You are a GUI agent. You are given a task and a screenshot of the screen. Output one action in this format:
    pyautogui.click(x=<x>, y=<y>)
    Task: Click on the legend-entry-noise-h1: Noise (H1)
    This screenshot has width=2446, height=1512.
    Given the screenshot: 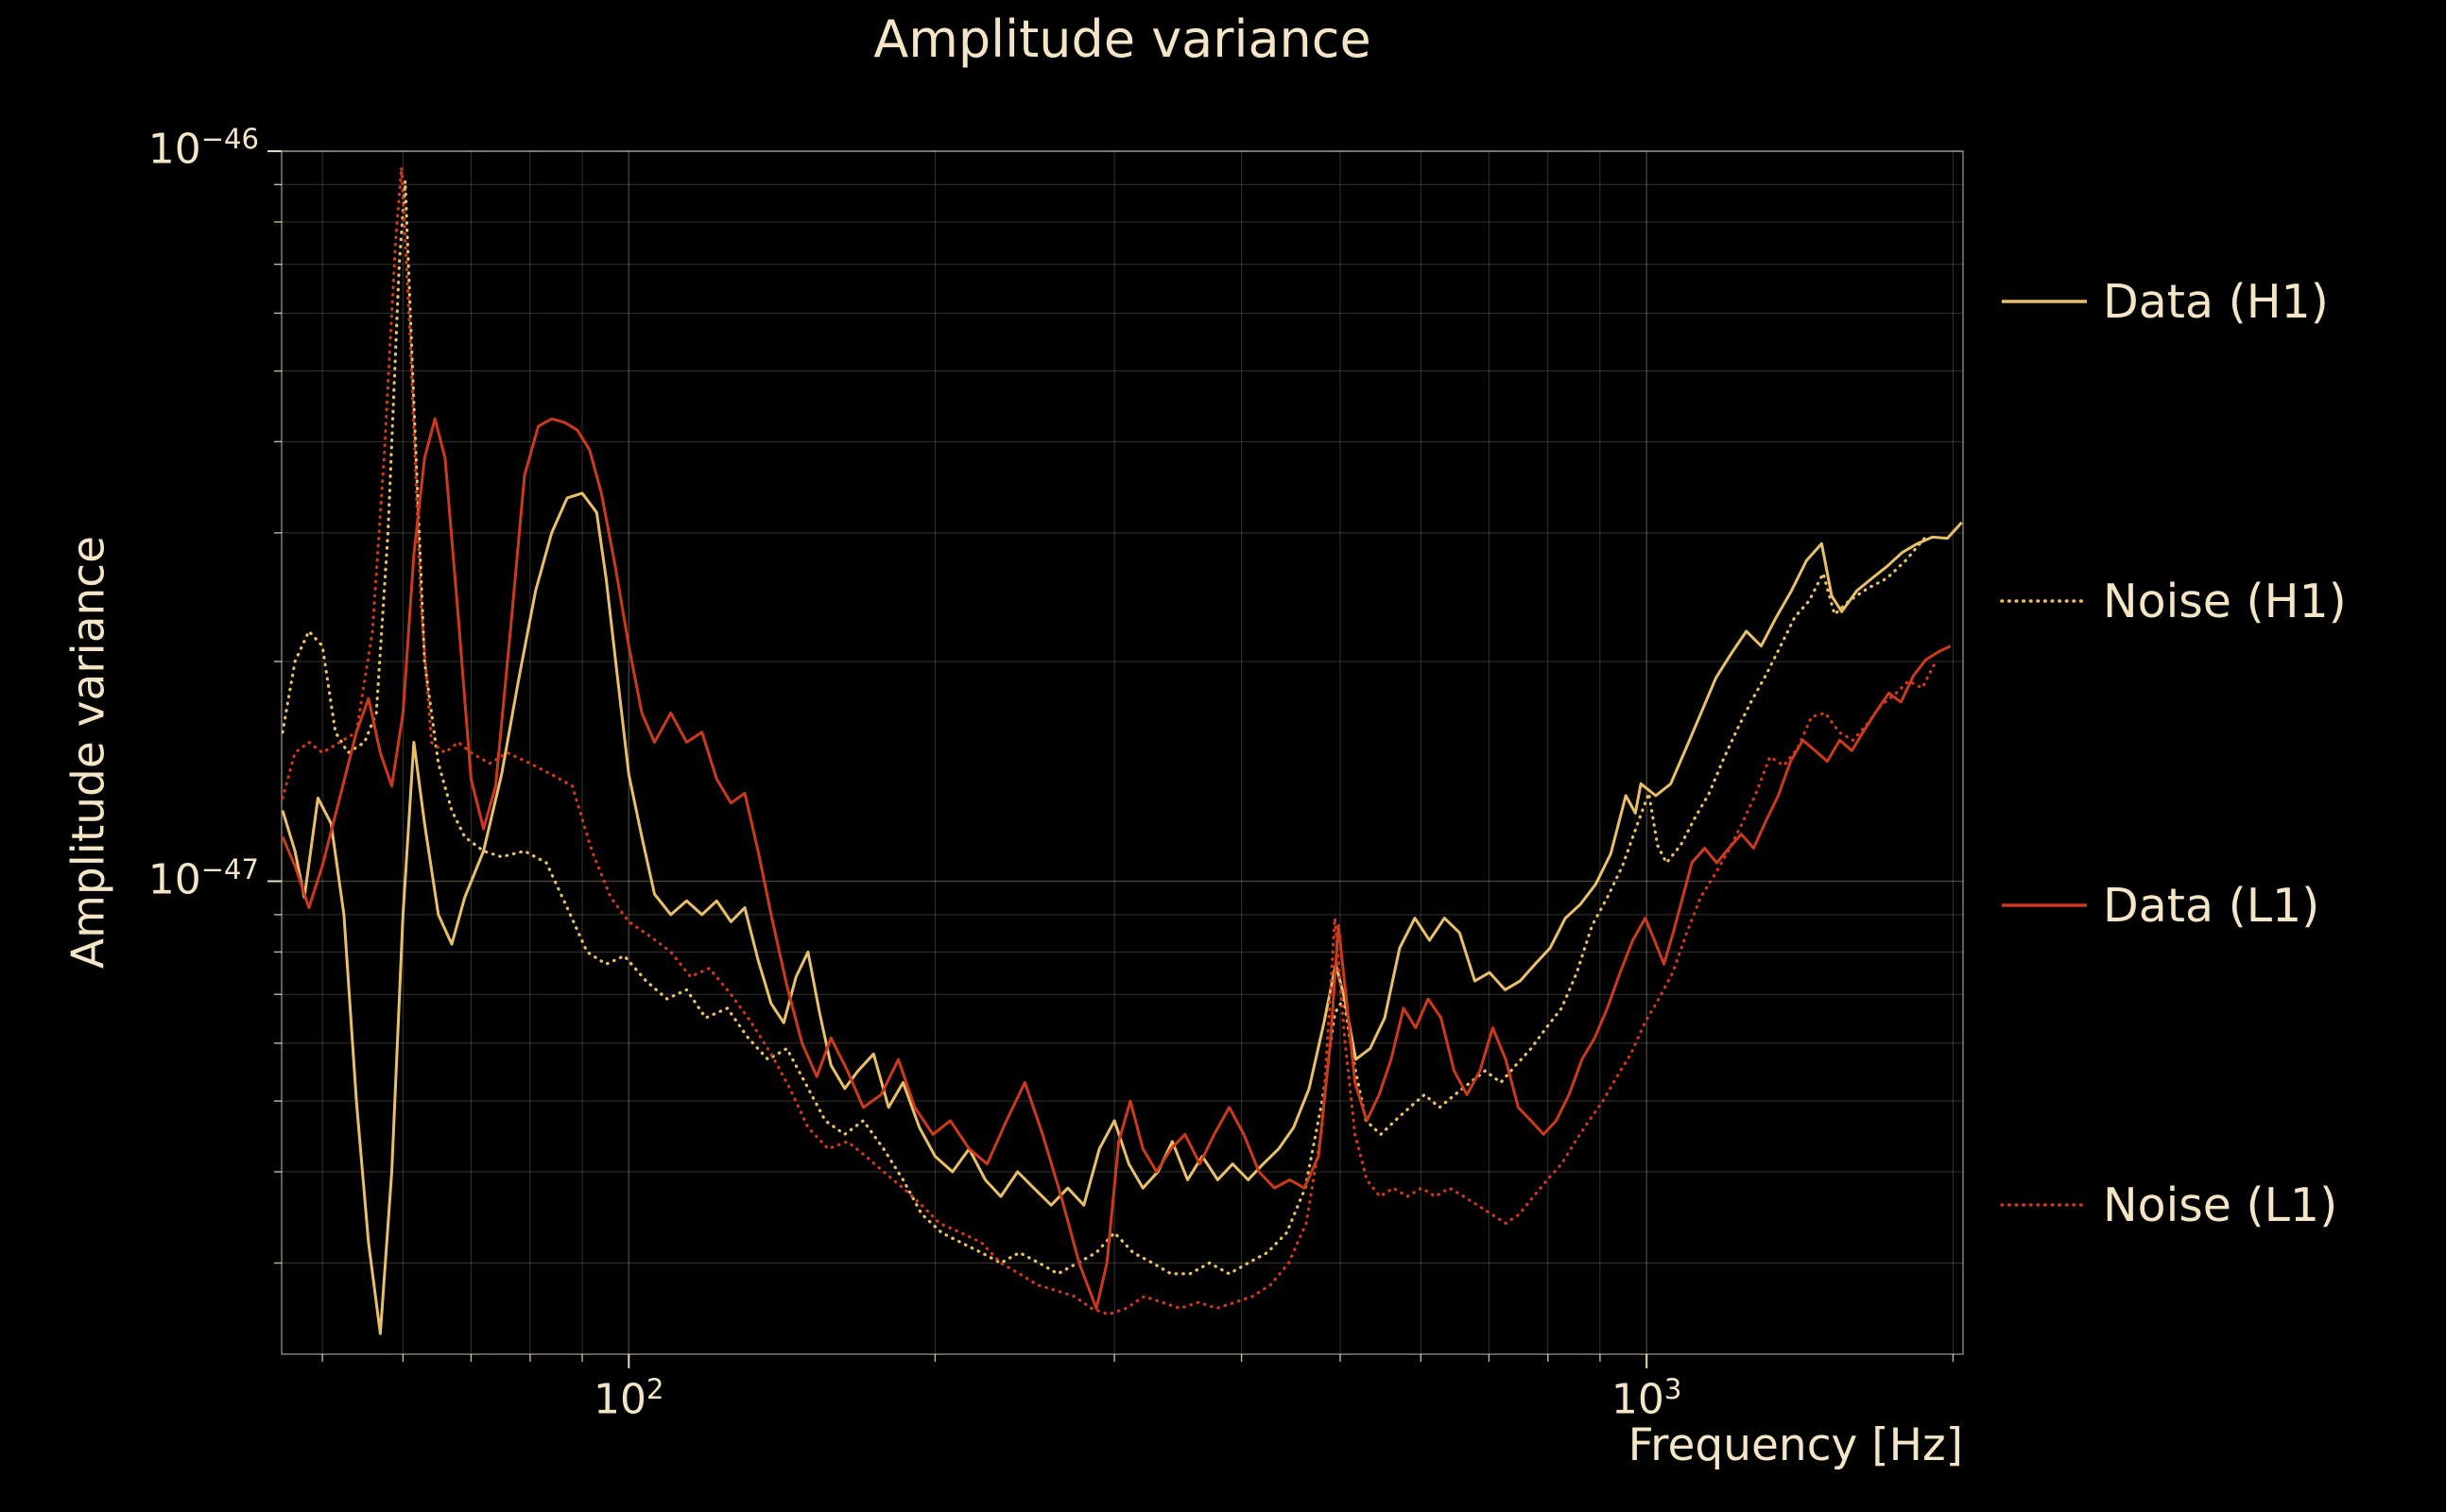 What is the action you would take?
    pyautogui.click(x=2173, y=601)
    